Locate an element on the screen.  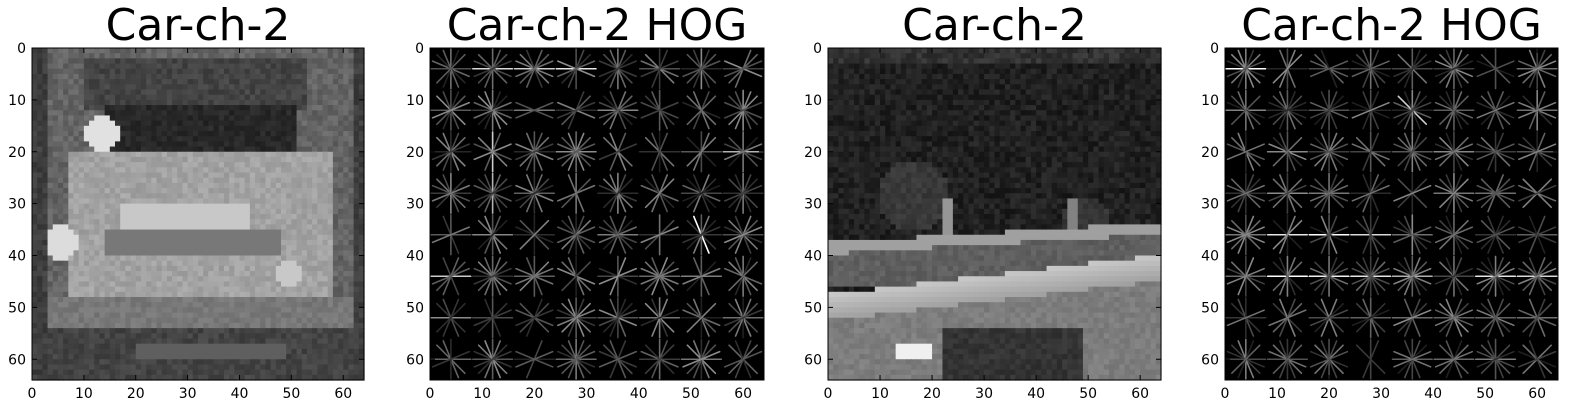
x-tick-label: 30 is located at coordinates (587, 394).